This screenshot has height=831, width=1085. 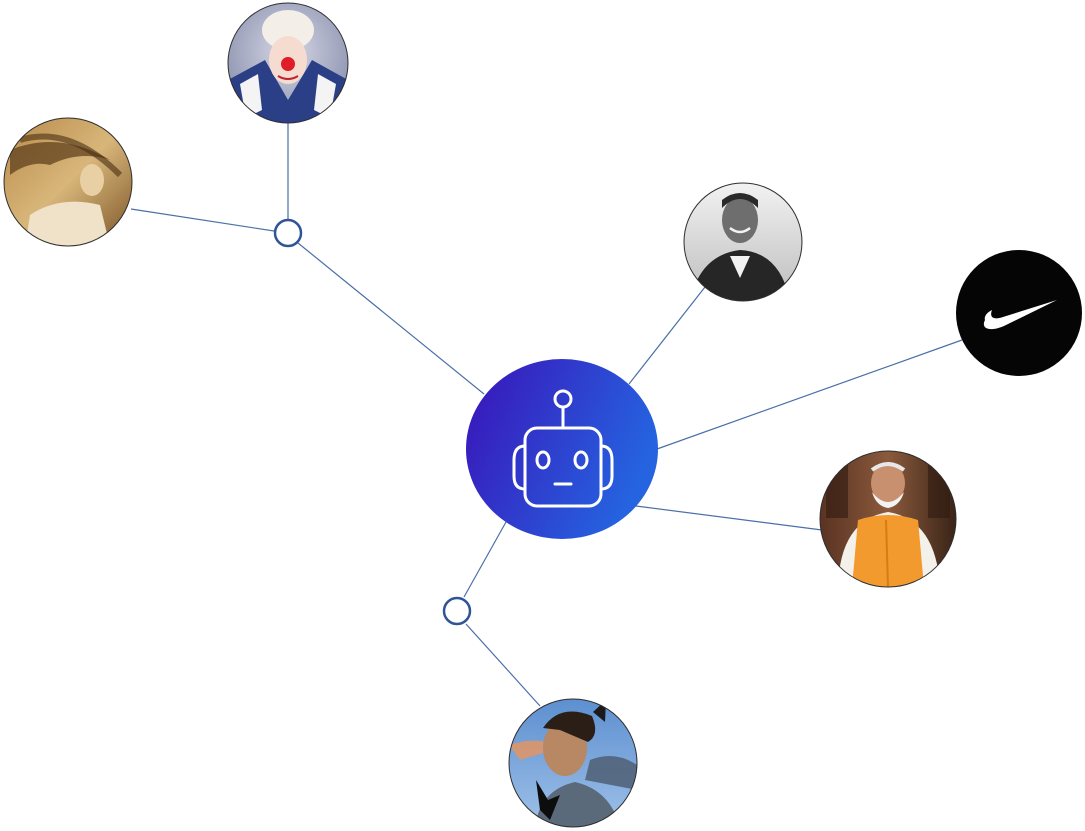 I want to click on edge-singer-to-junction, so click(x=202, y=220).